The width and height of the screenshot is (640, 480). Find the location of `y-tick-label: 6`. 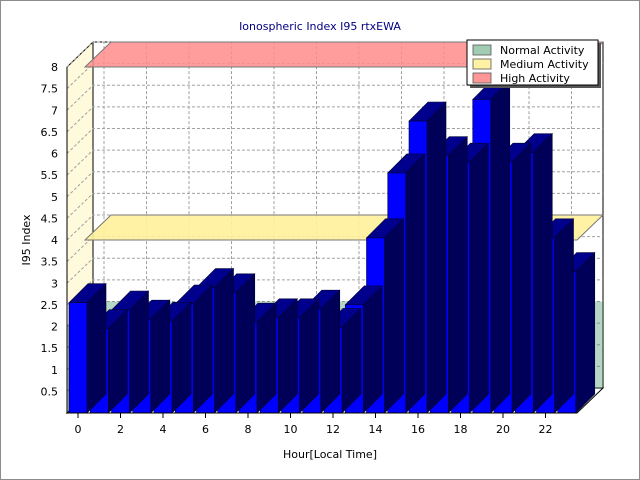

y-tick-label: 6 is located at coordinates (54, 154).